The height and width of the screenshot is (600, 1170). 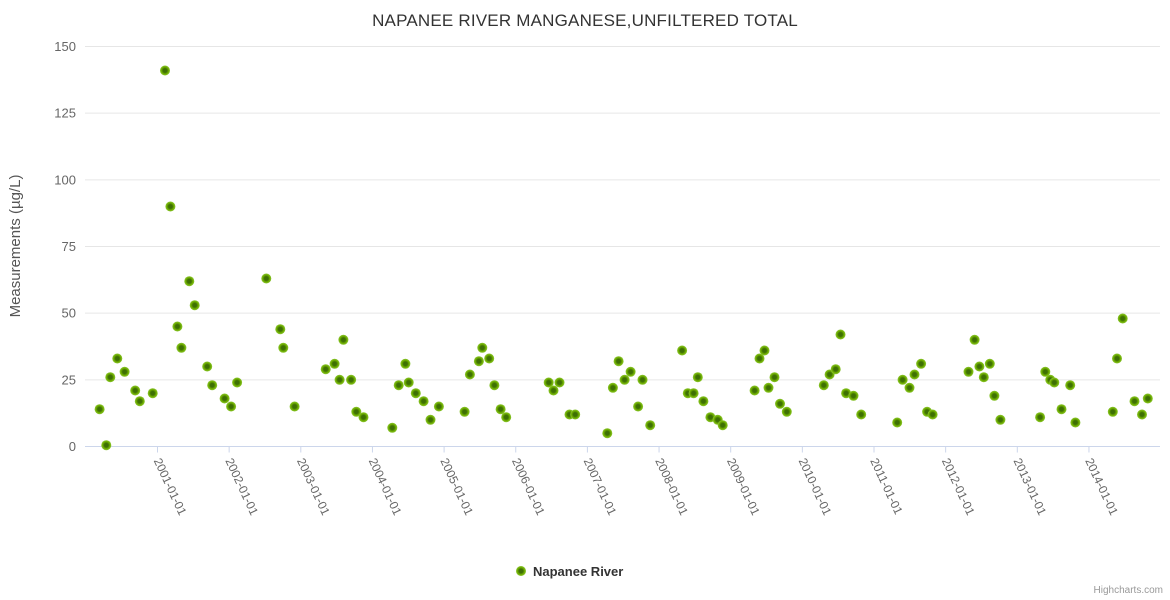 I want to click on highcharts-credit: Highcharts.com, so click(x=1128, y=590).